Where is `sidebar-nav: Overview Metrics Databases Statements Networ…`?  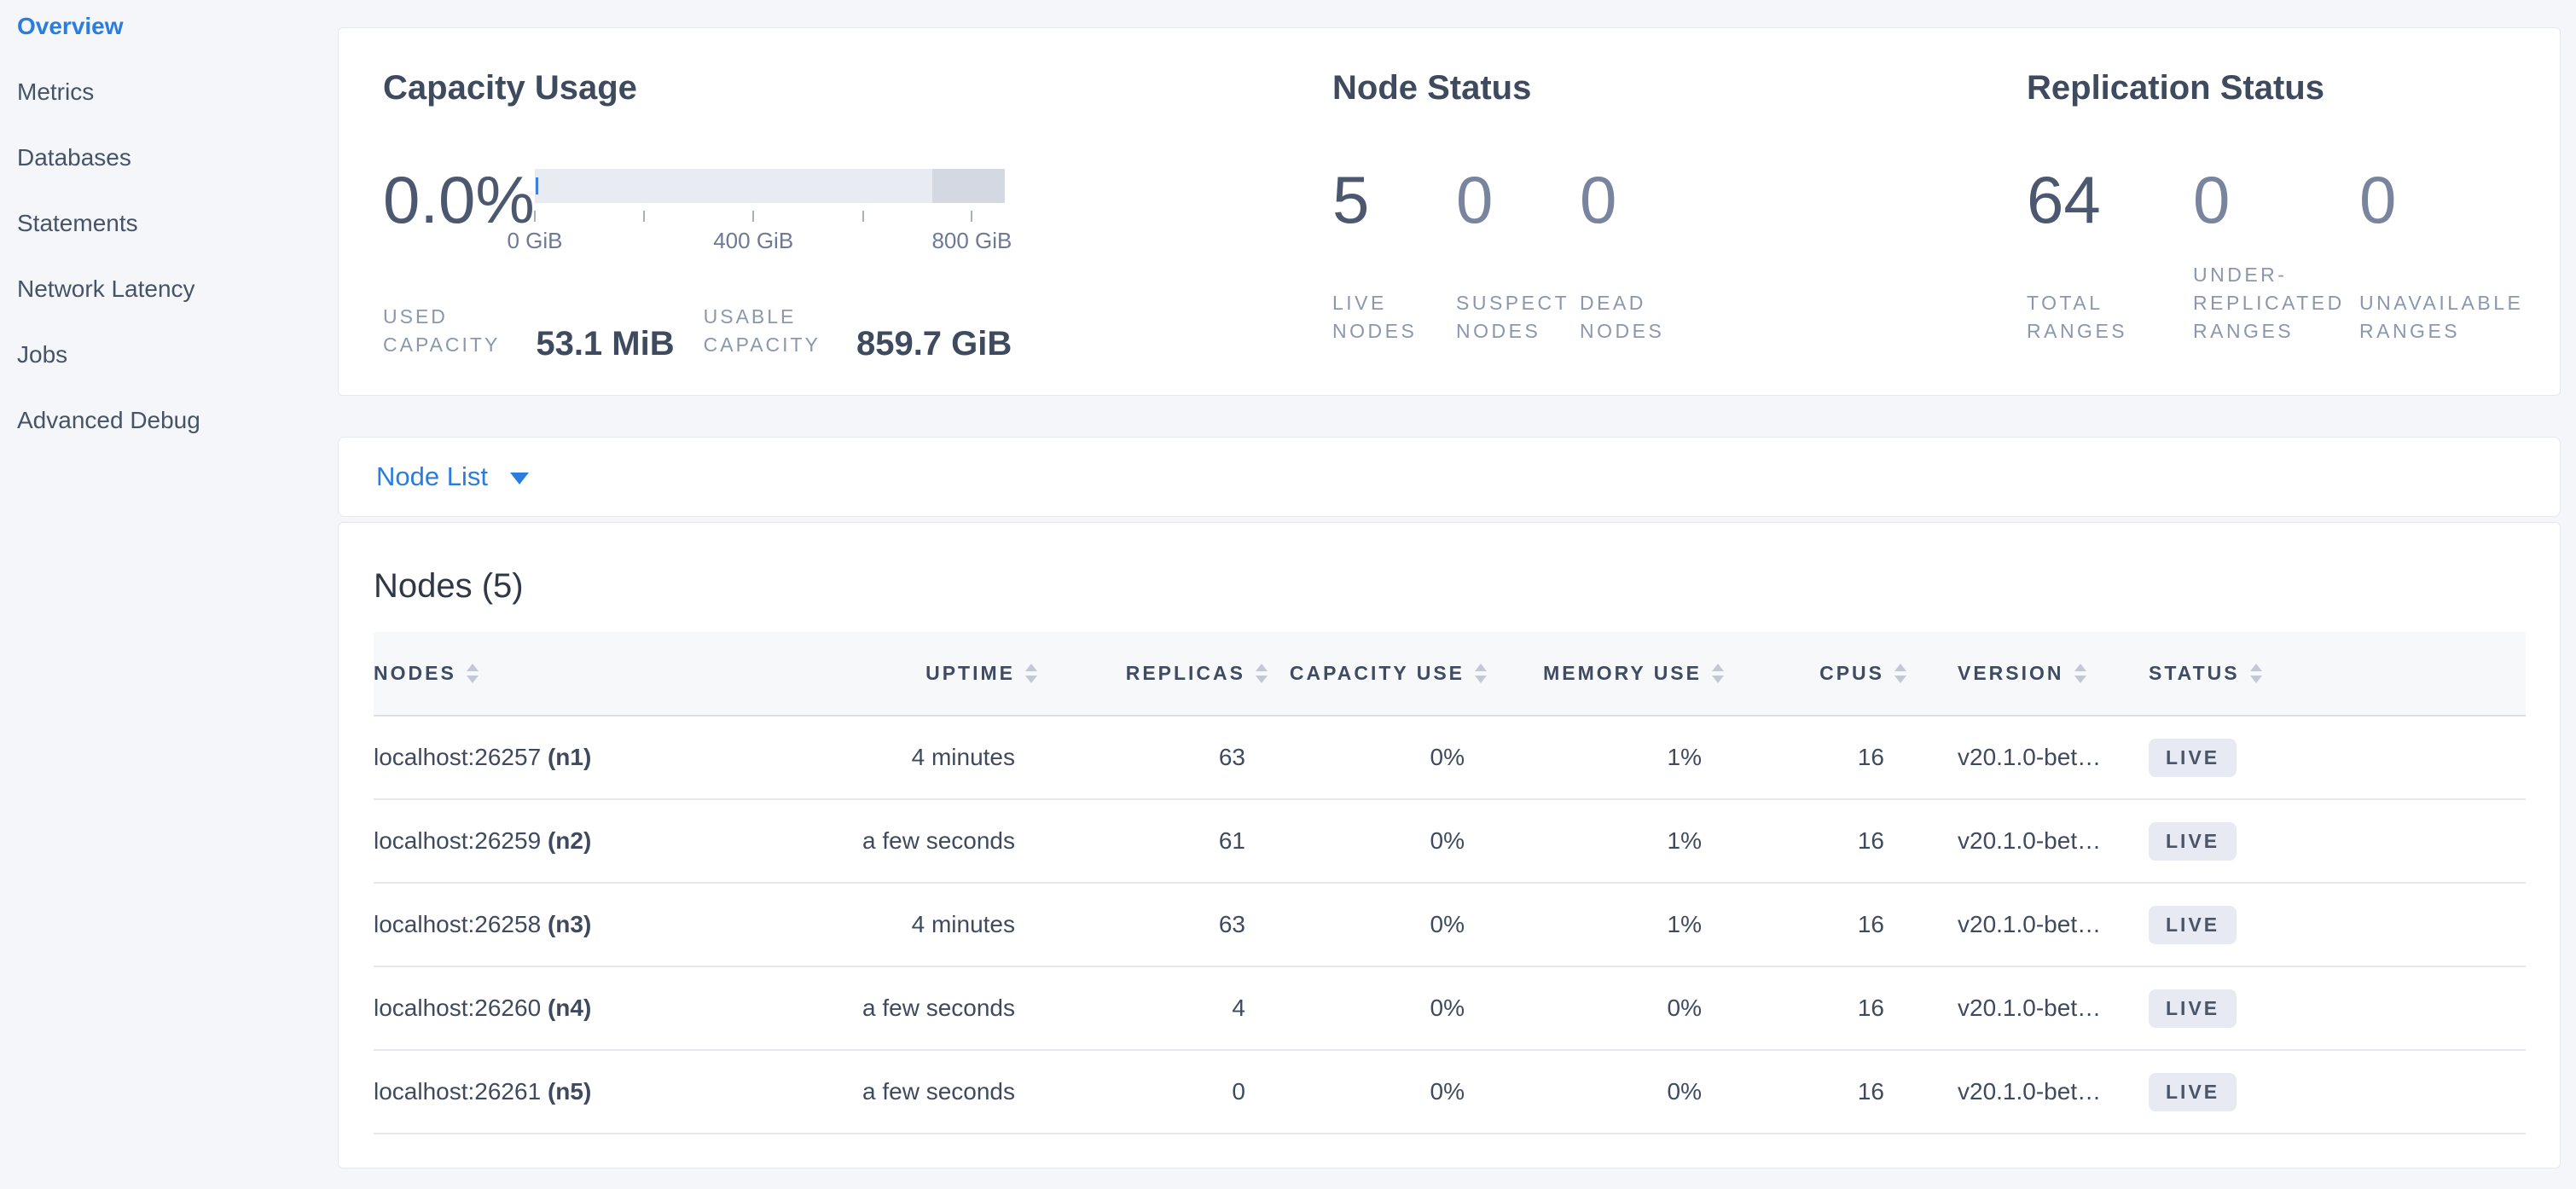 sidebar-nav: Overview Metrics Databases Statements Networ… is located at coordinates (169, 226).